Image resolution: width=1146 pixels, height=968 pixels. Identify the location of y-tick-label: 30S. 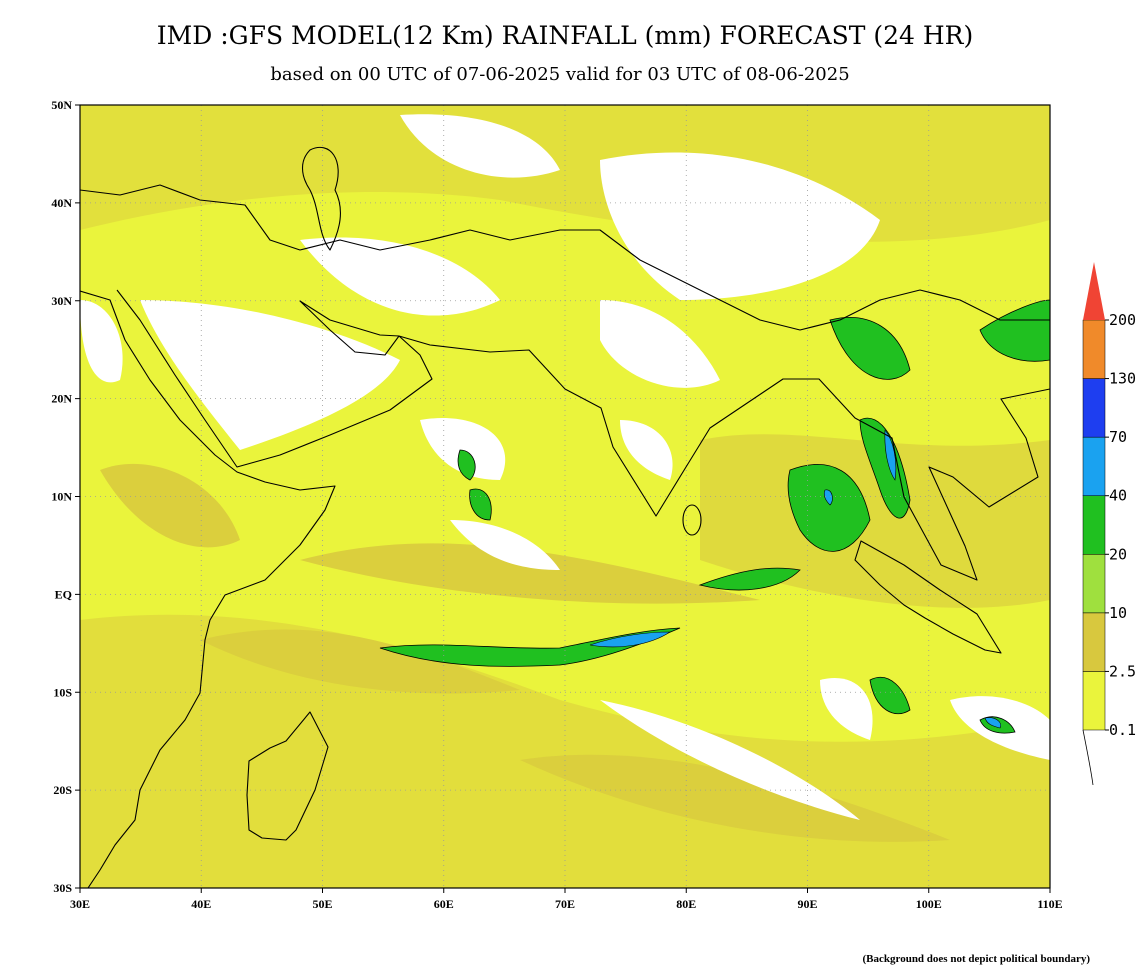
(62, 888).